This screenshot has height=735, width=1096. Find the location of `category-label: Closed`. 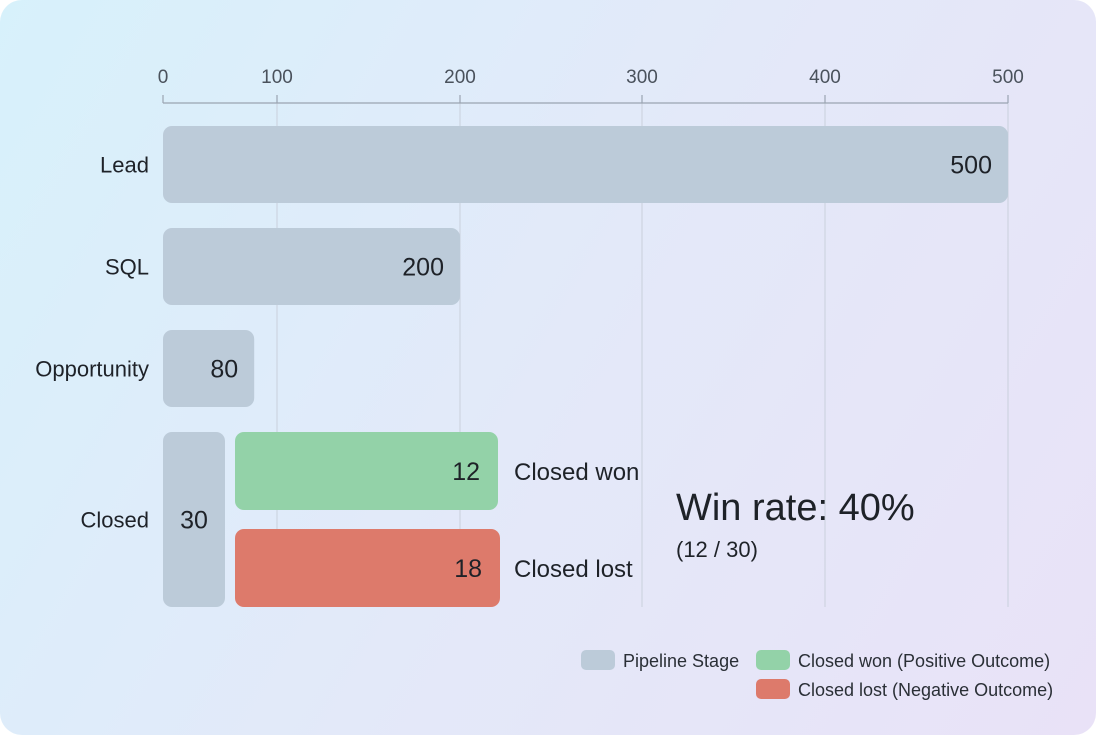

category-label: Closed is located at coordinates (115, 520).